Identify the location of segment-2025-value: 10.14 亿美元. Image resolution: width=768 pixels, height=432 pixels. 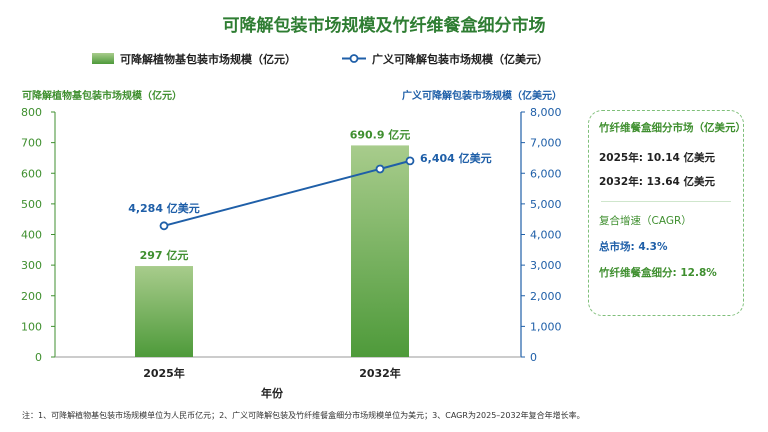
(680, 158).